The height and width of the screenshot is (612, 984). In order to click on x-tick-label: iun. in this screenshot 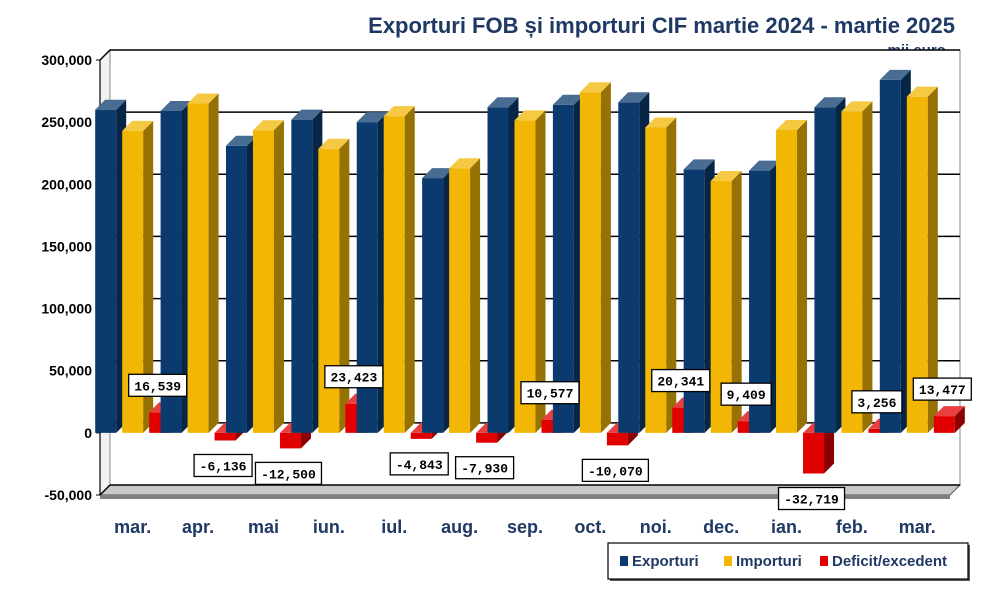, I will do `click(329, 527)`.